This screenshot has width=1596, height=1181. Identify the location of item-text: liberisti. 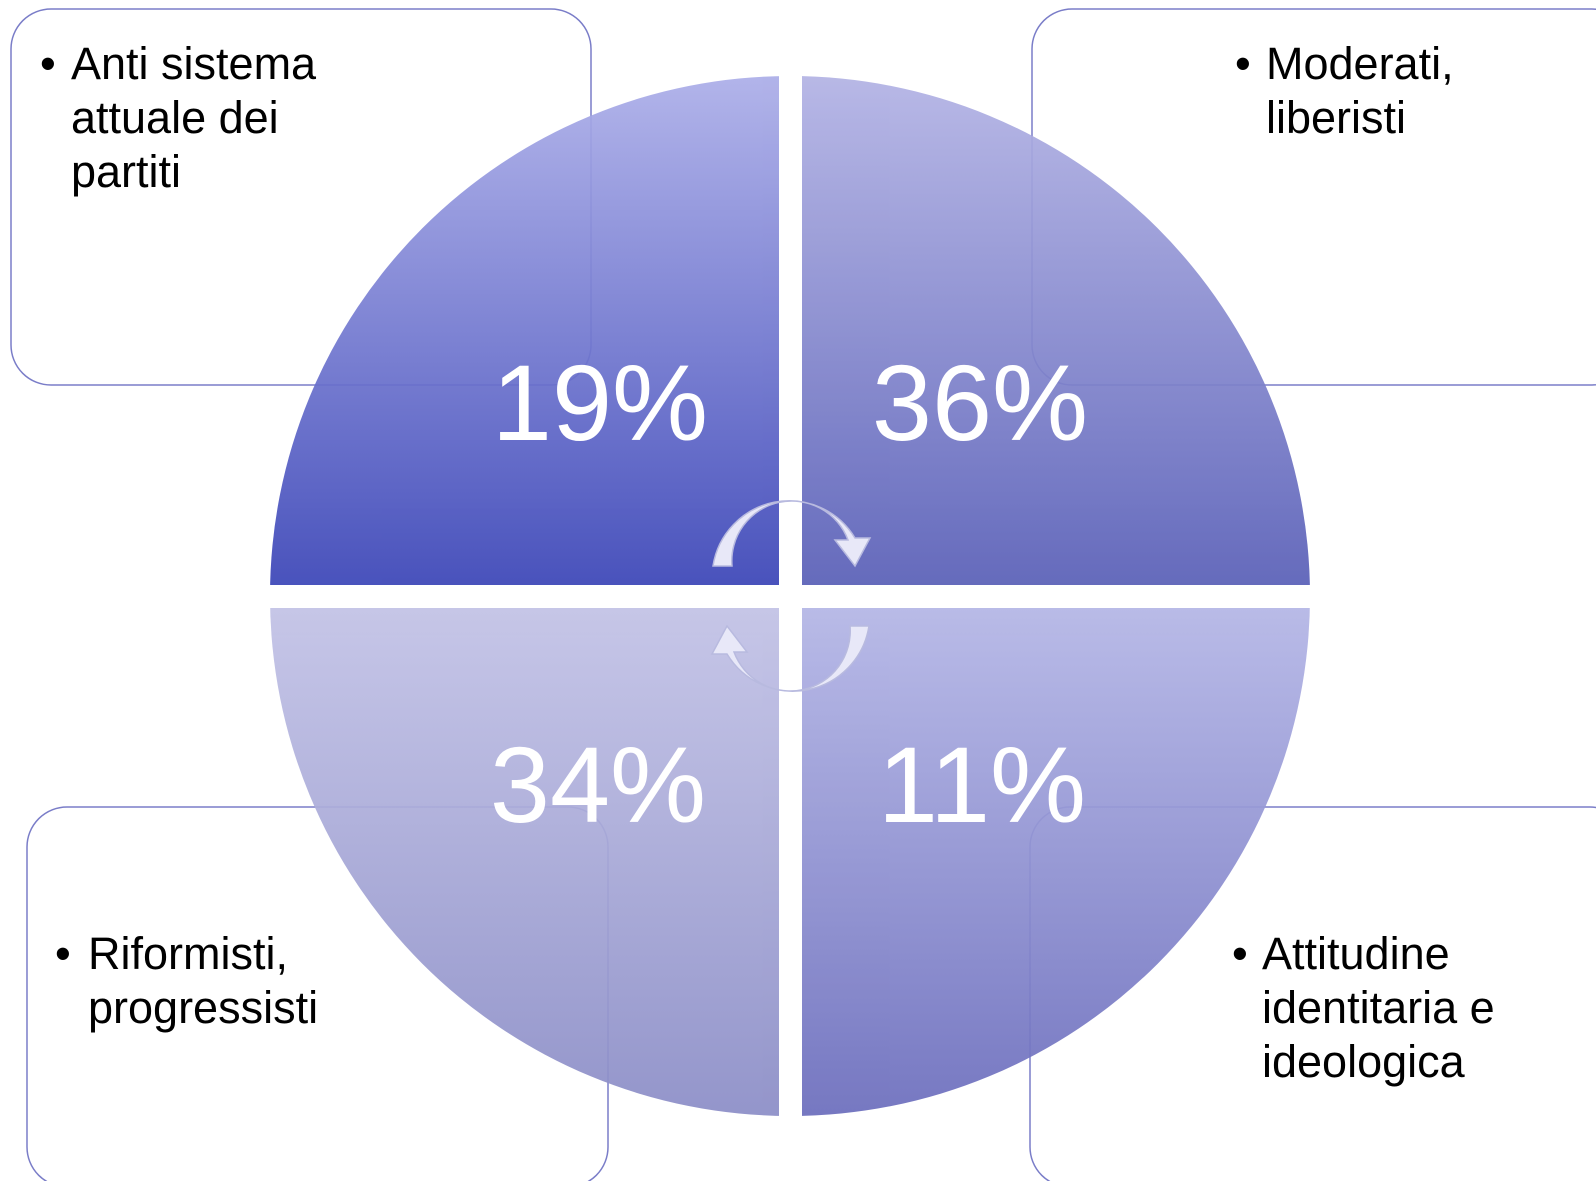
(1336, 117).